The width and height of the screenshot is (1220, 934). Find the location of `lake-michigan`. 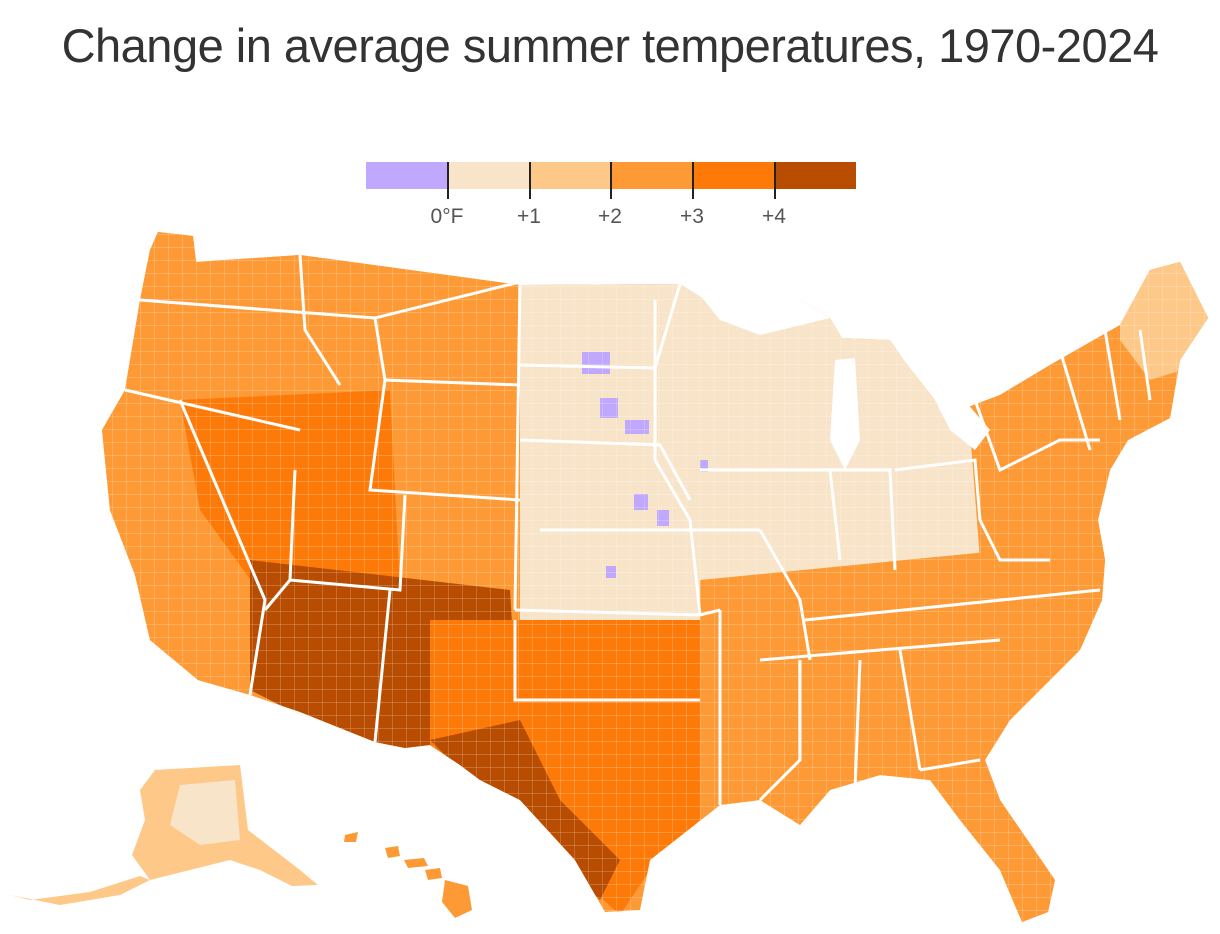

lake-michigan is located at coordinates (845, 414).